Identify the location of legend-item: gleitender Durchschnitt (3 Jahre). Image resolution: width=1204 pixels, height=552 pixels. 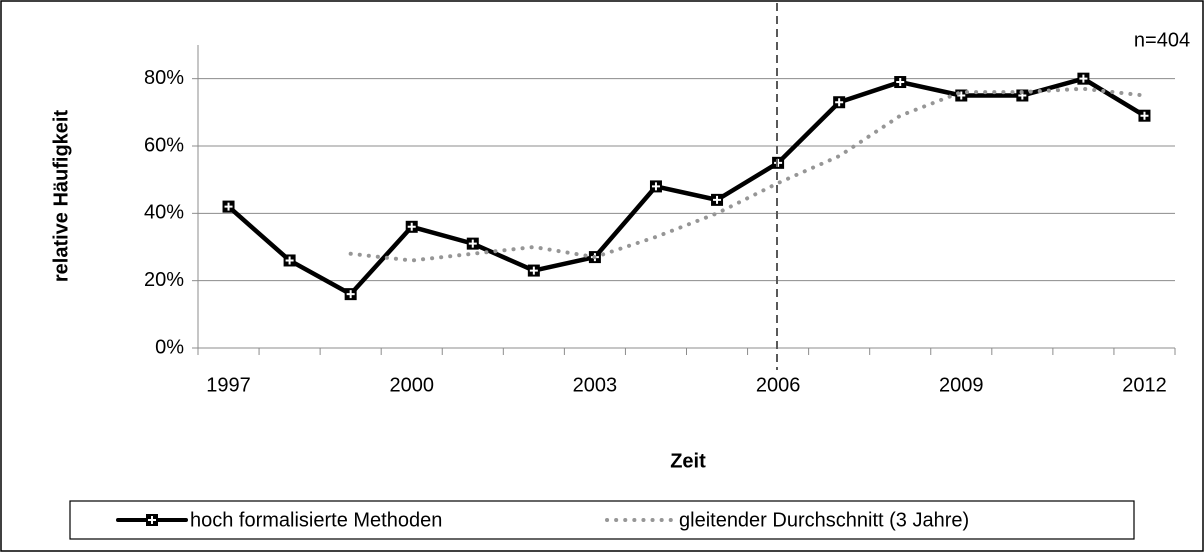
(787, 520).